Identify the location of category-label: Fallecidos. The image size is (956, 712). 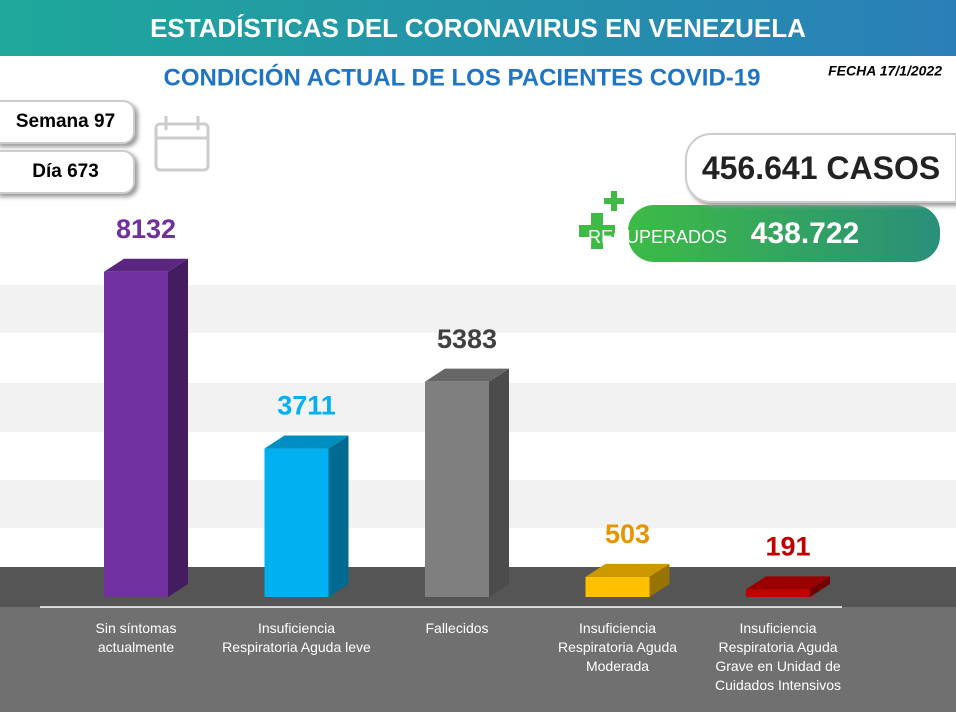
(457, 628).